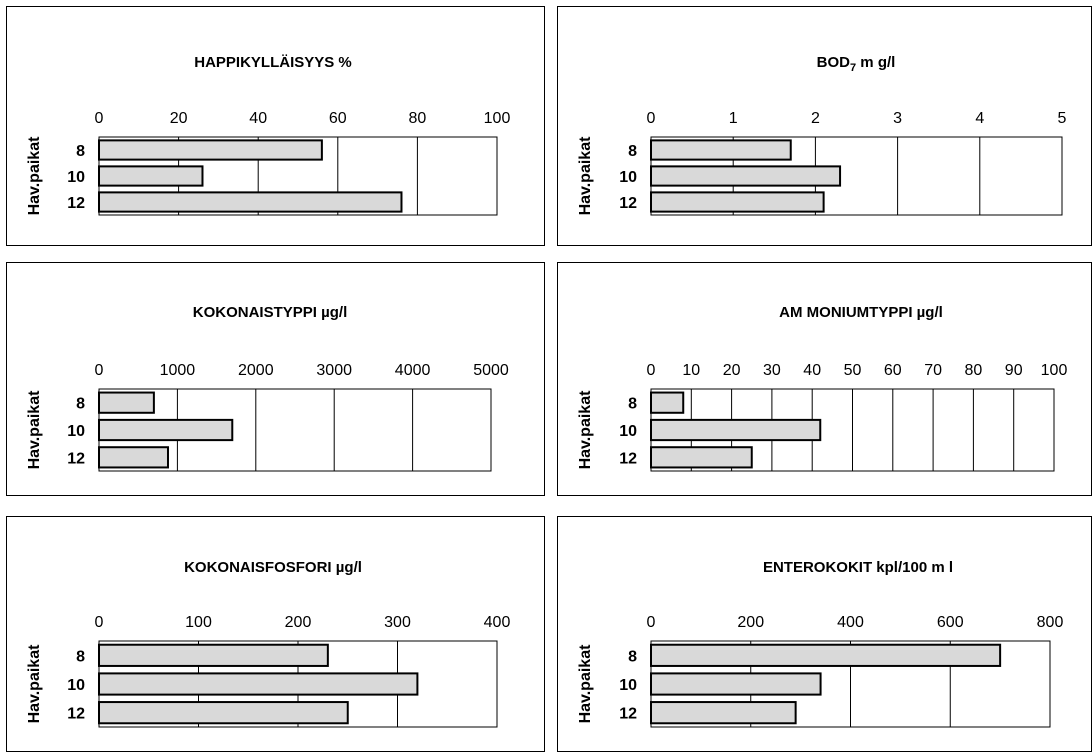 Image resolution: width=1092 pixels, height=753 pixels. What do you see at coordinates (950, 622) in the screenshot?
I see `x-tick-label: 600` at bounding box center [950, 622].